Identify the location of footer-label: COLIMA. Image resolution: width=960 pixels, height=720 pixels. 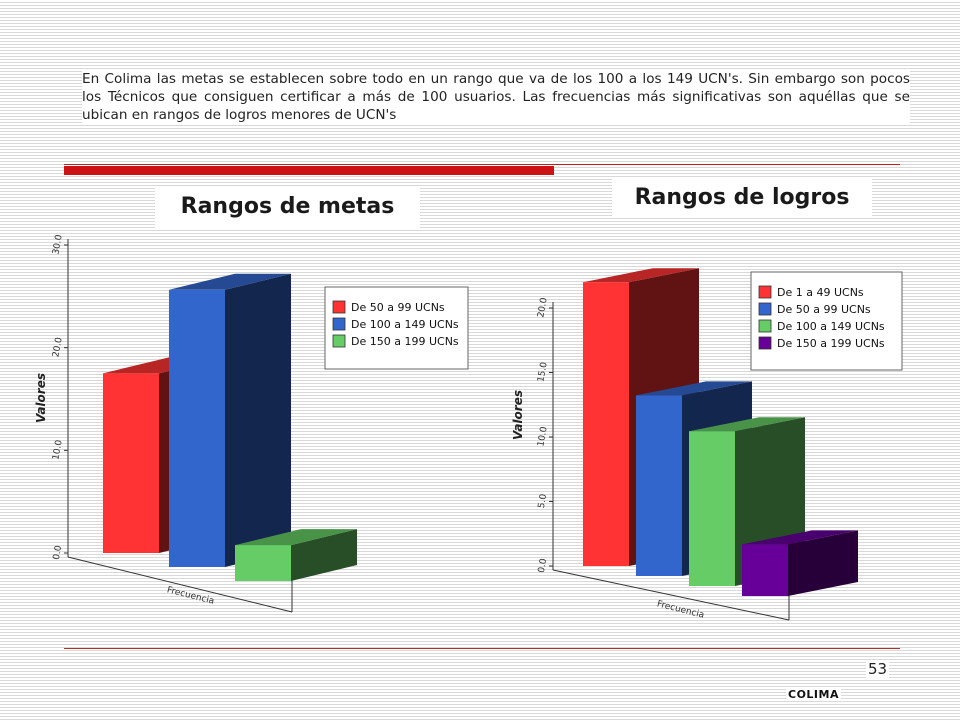
(813, 694).